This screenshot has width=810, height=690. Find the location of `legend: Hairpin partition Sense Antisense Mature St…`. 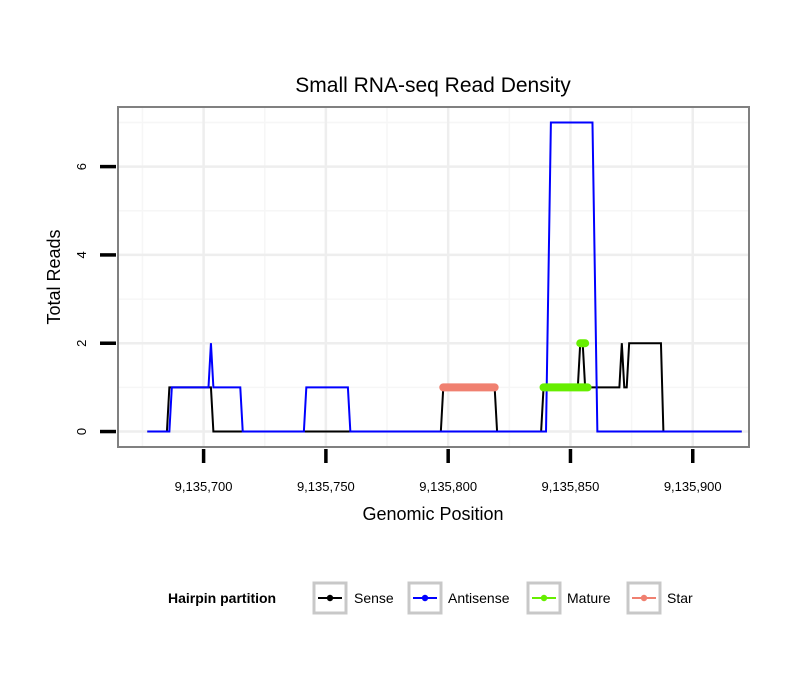

legend: Hairpin partition Sense Antisense Mature St… is located at coordinates (430, 598).